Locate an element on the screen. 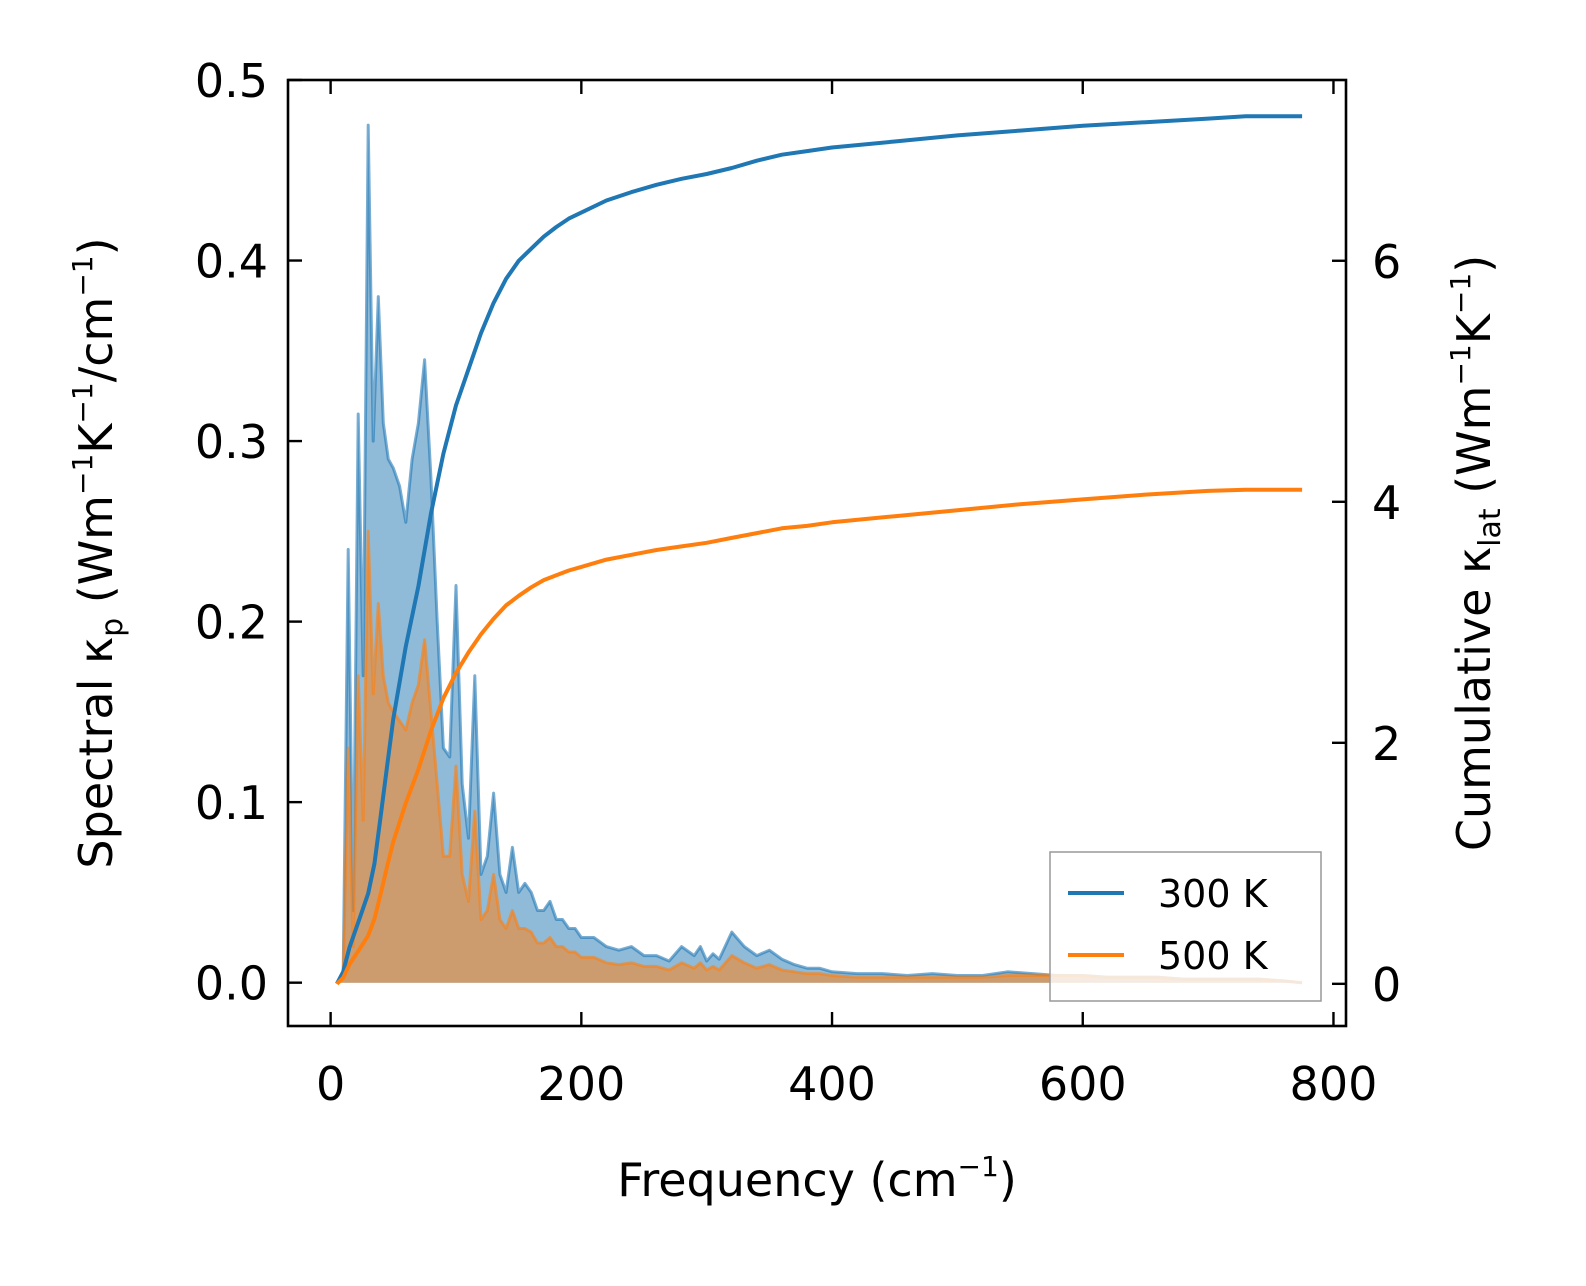 The image size is (1586, 1286). legend: 300 K 500 K is located at coordinates (1185, 926).